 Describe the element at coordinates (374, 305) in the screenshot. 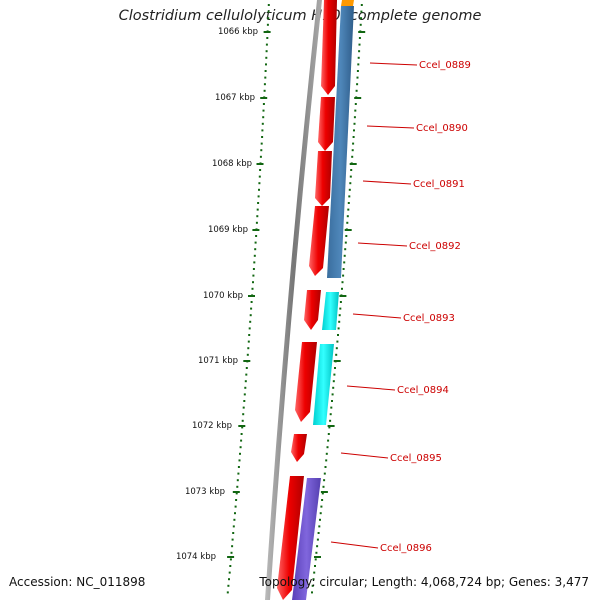

I see `label-leaders` at that location.